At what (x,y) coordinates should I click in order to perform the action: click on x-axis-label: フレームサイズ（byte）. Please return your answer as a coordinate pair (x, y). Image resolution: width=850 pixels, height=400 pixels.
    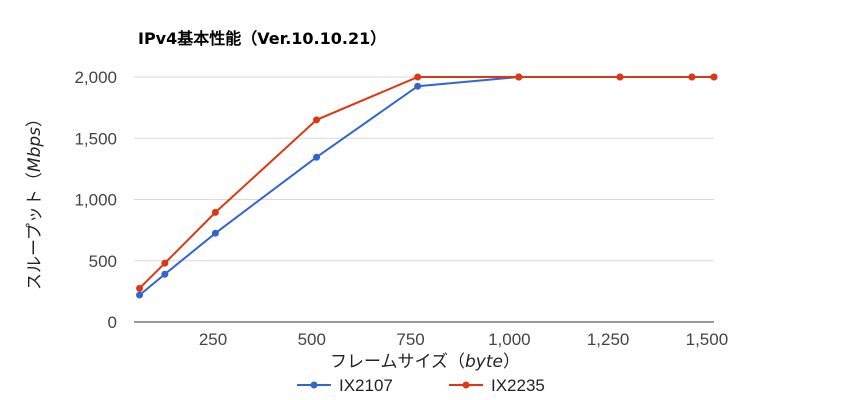
    Looking at the image, I should click on (425, 362).